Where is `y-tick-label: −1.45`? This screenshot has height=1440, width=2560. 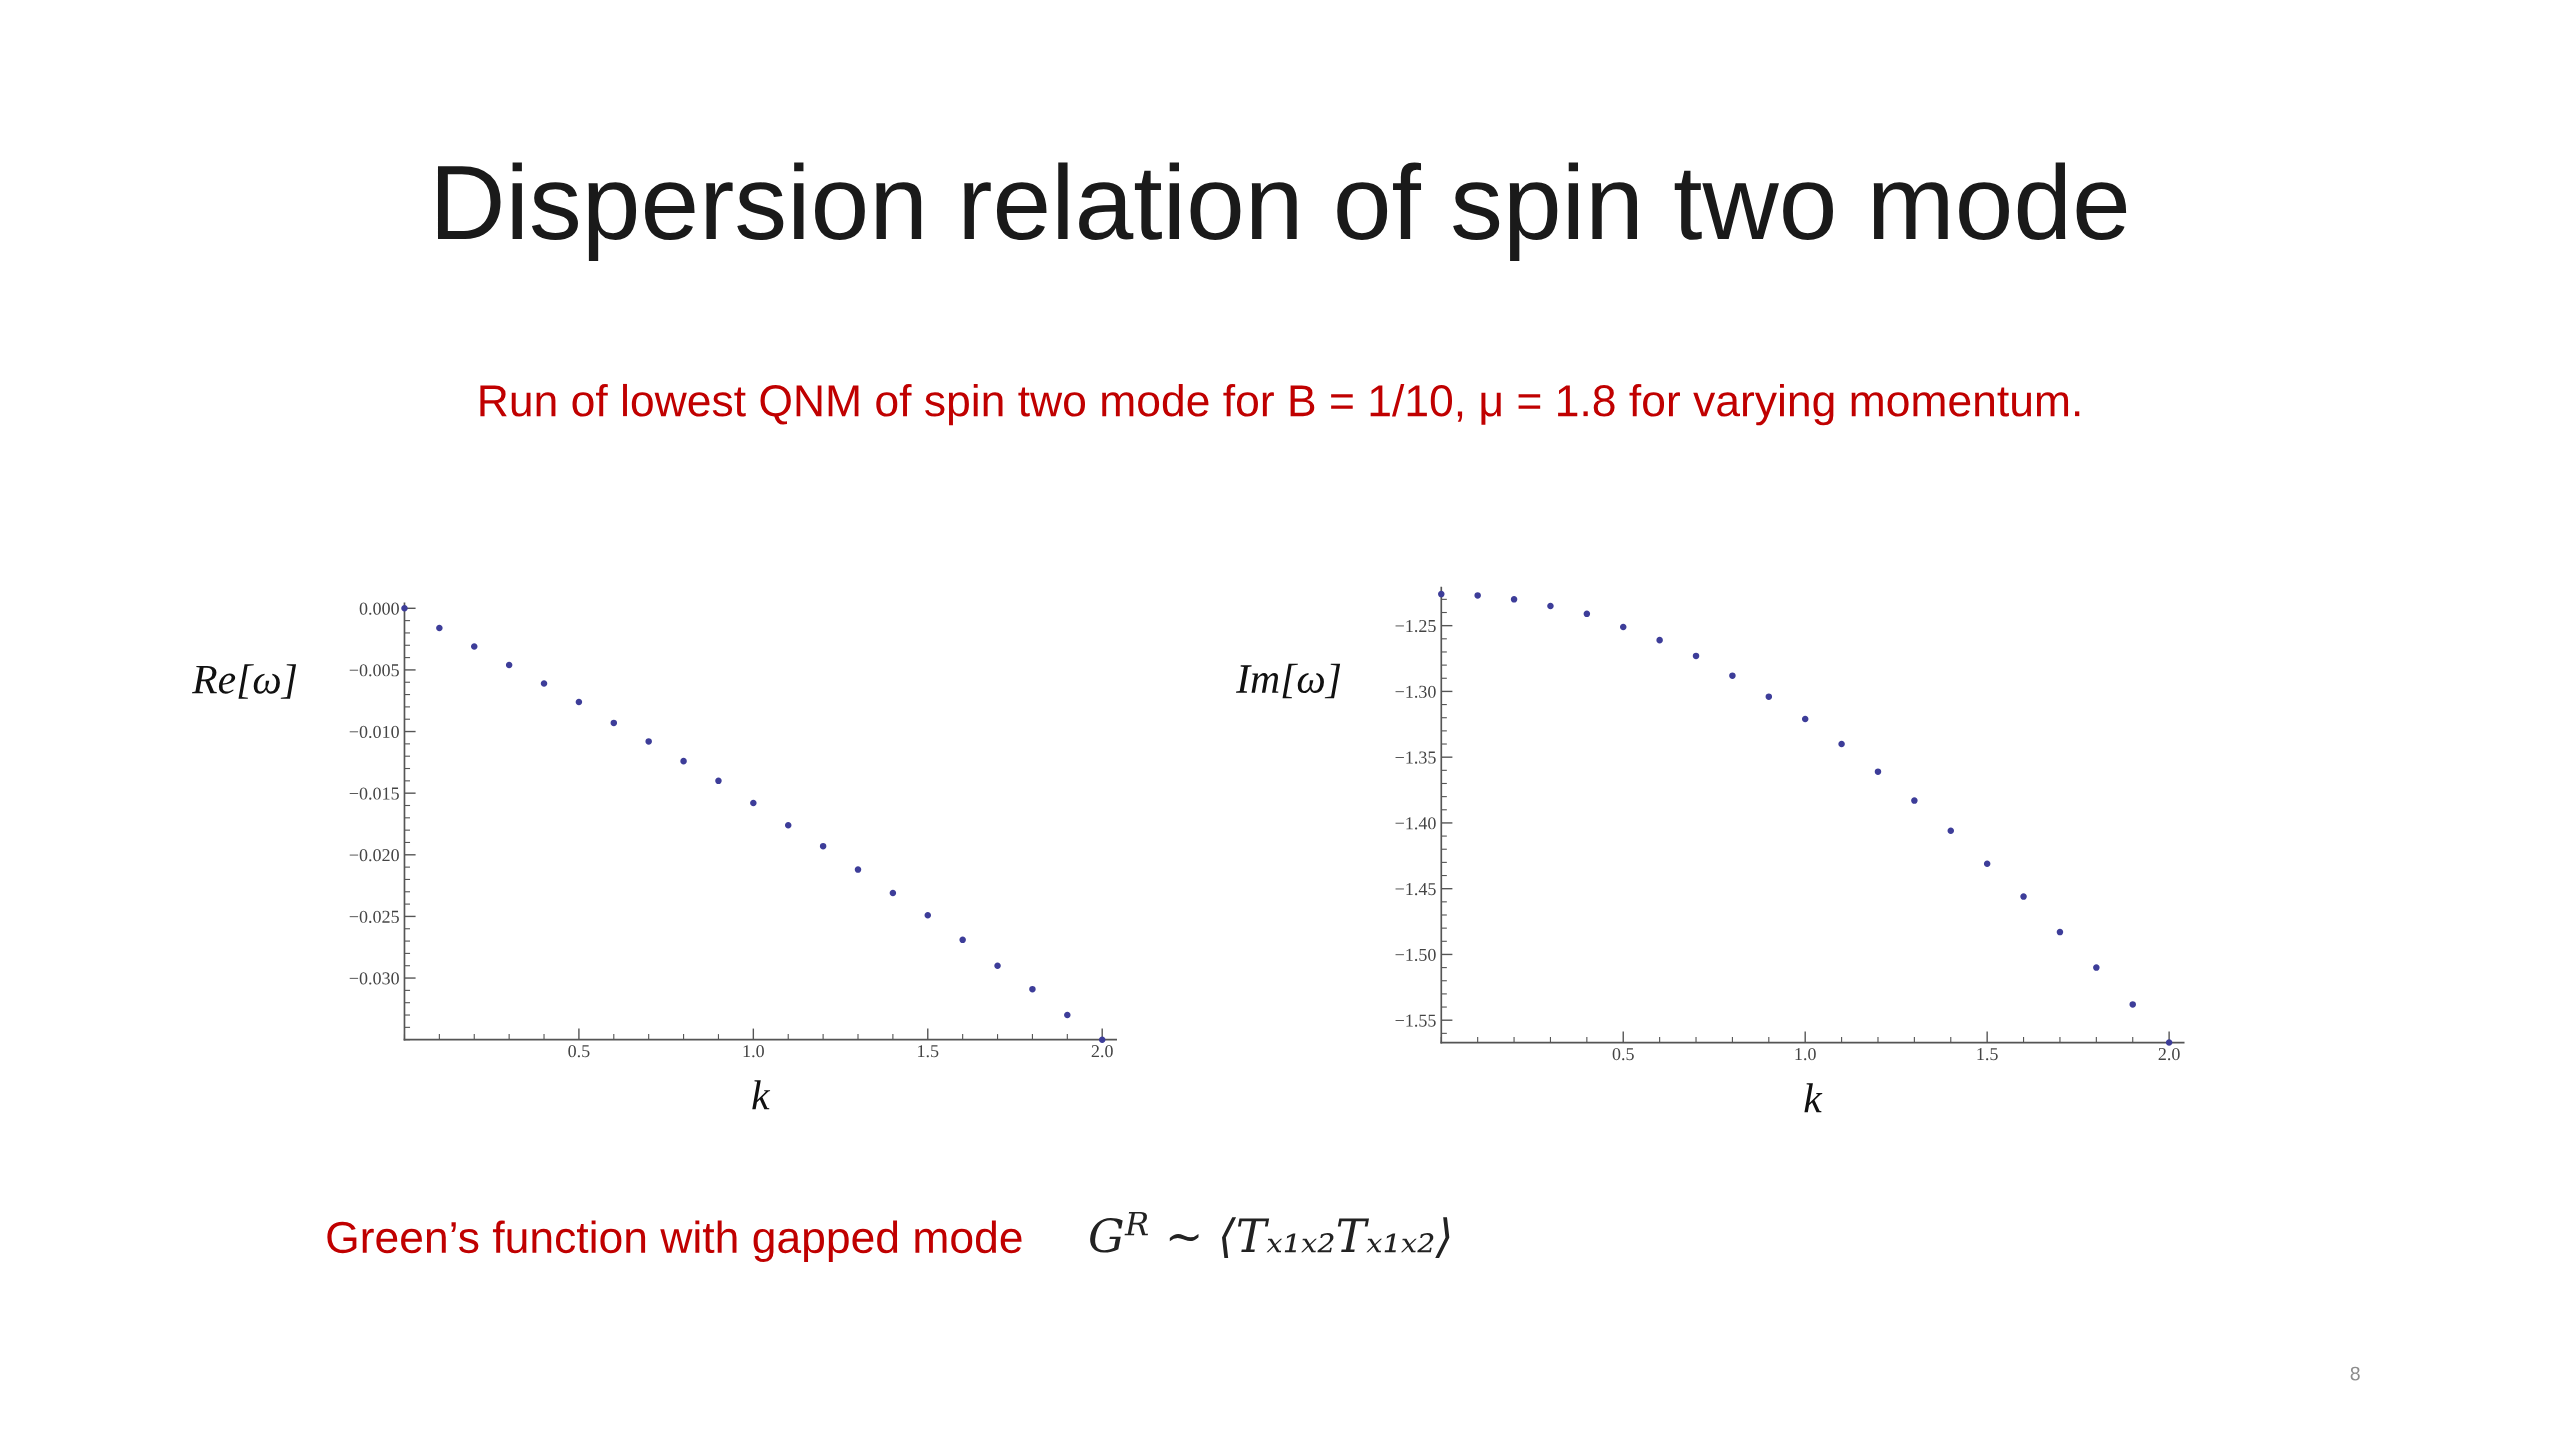 y-tick-label: −1.45 is located at coordinates (1415, 889).